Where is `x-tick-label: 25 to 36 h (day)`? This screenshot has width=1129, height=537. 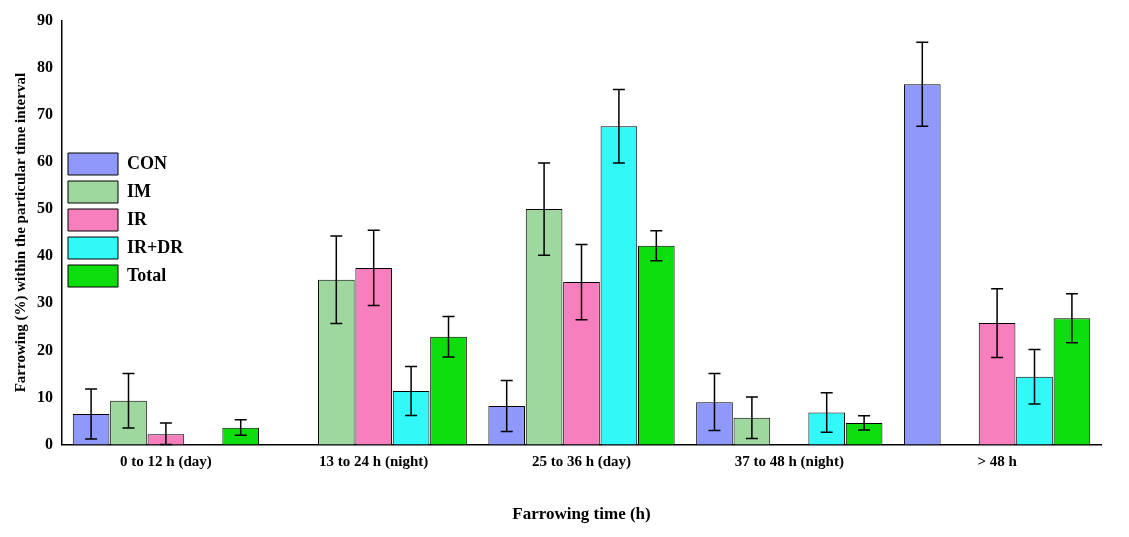 x-tick-label: 25 to 36 h (day) is located at coordinates (581, 462).